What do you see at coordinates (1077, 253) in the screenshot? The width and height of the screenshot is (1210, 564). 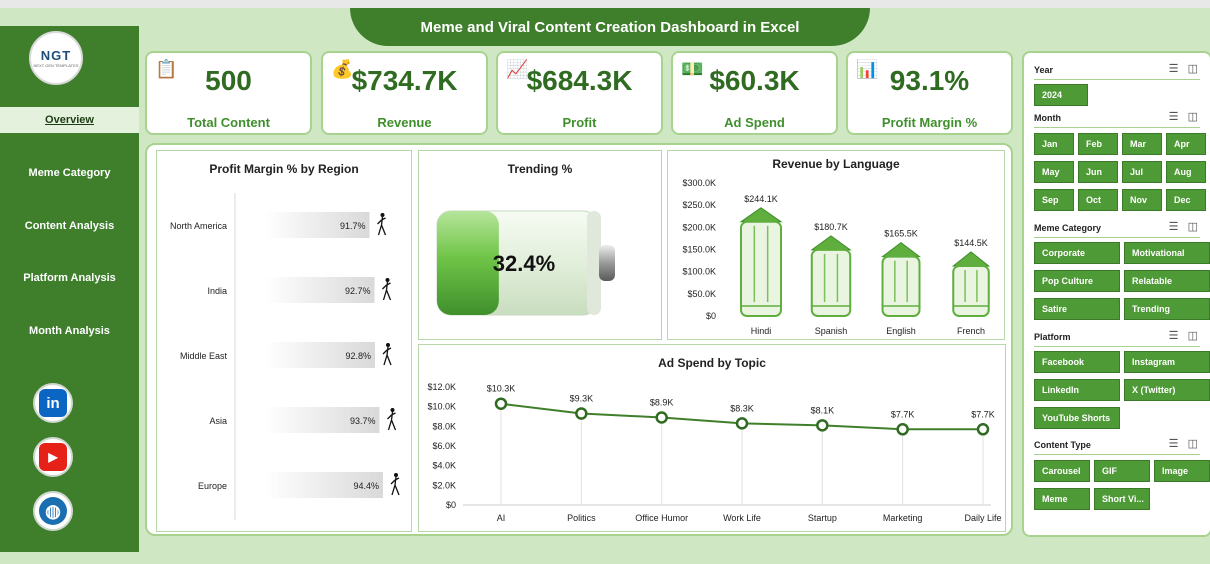 I see `slicer-item-category: Corporate` at bounding box center [1077, 253].